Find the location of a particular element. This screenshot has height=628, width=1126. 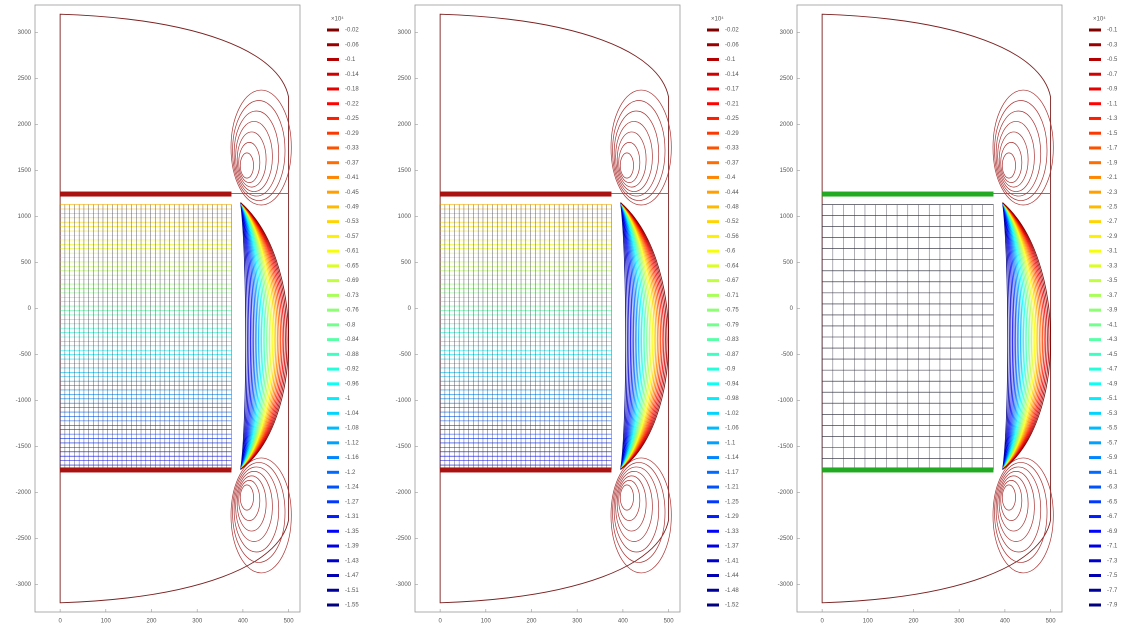

colorbar-label: -0.21 is located at coordinates (732, 104).